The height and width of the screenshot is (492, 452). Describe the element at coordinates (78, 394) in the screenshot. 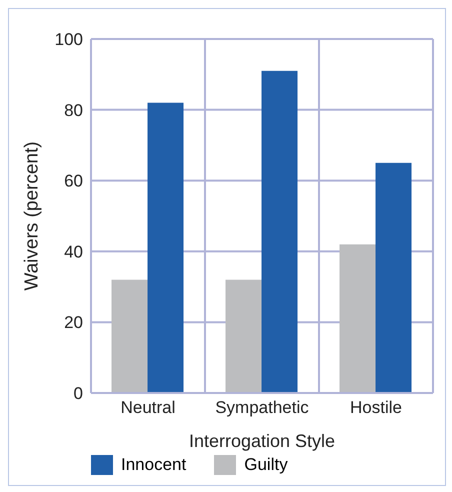

I see `y-tick-label: 0` at that location.